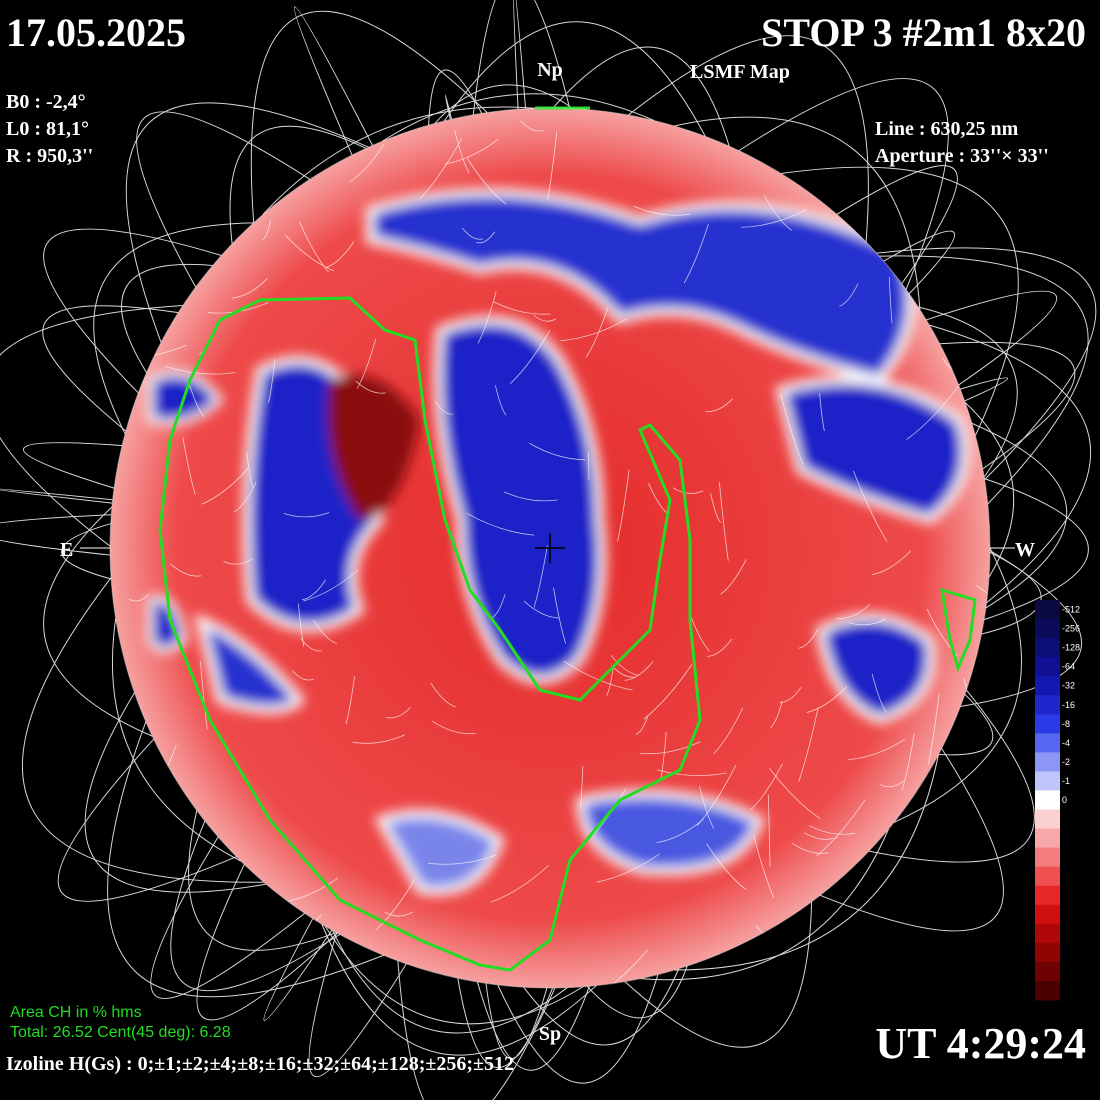 The image size is (1100, 1100). Describe the element at coordinates (550, 548) in the screenshot. I see `center-cross` at that location.